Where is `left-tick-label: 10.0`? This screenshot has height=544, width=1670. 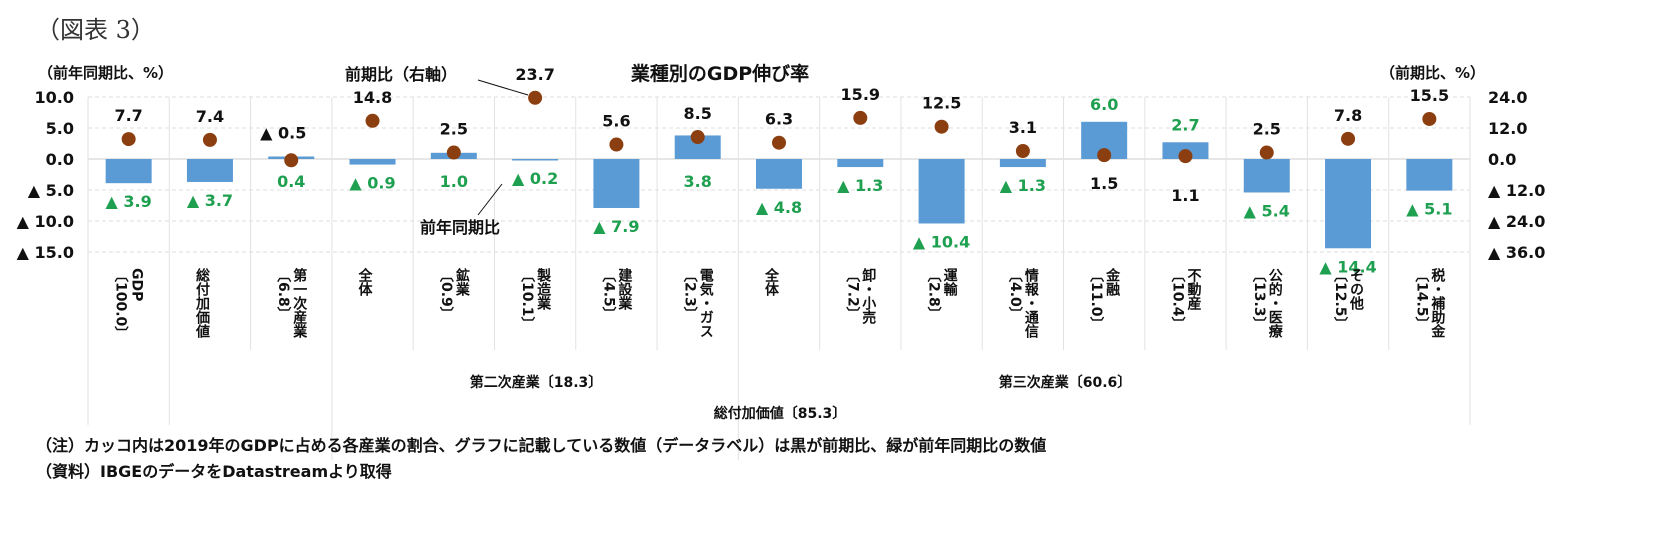 left-tick-label: 10.0 is located at coordinates (54, 97).